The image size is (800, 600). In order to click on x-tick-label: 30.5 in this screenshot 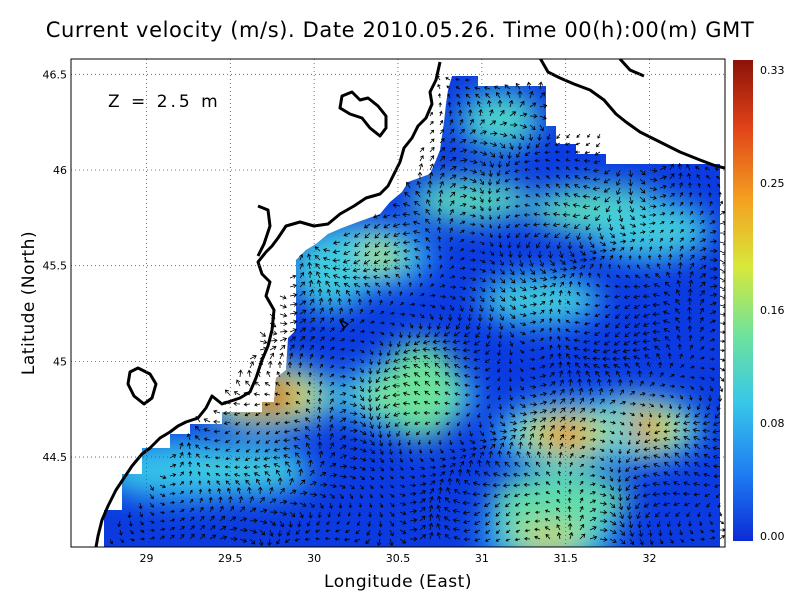, I will do `click(398, 558)`.